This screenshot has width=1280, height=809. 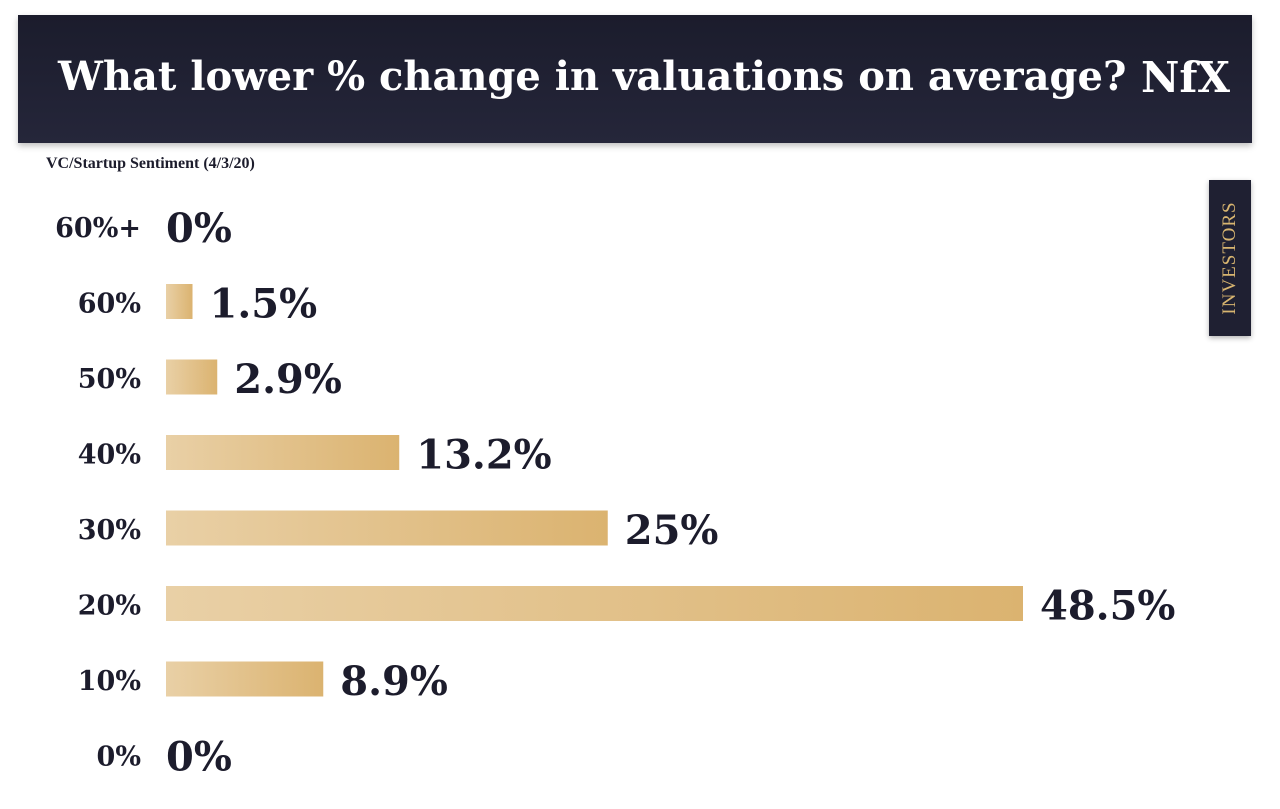 I want to click on value-label: 48.5%, so click(x=1107, y=606).